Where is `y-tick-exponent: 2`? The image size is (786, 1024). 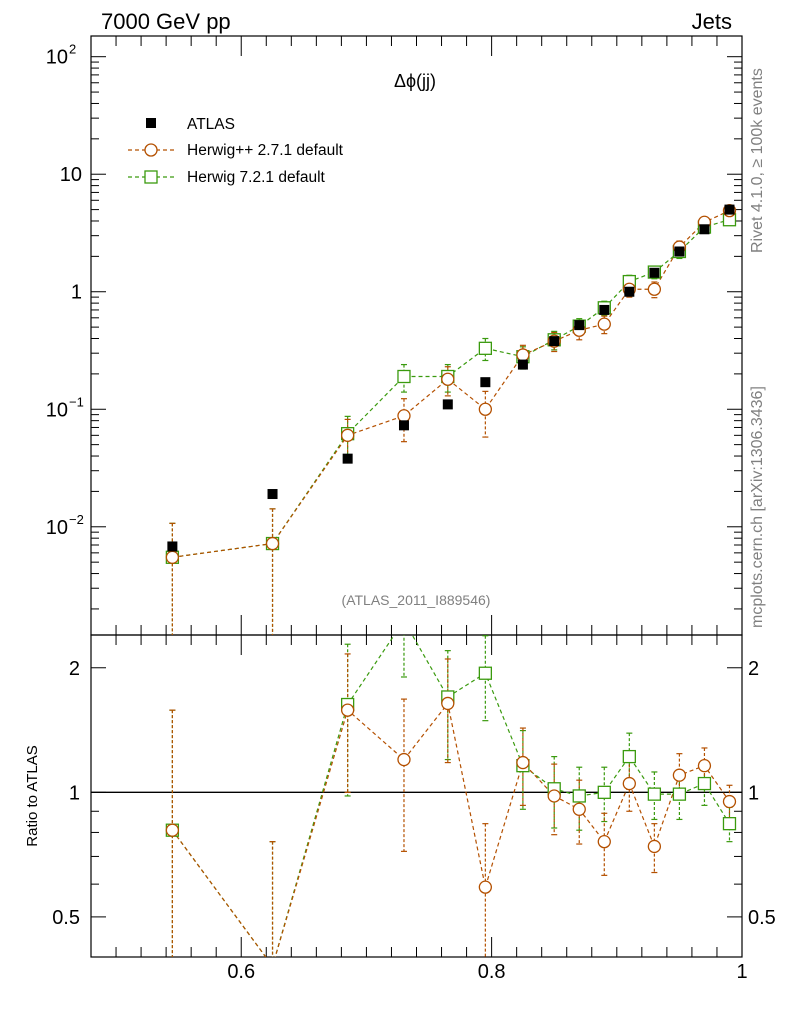 y-tick-exponent: 2 is located at coordinates (72, 49).